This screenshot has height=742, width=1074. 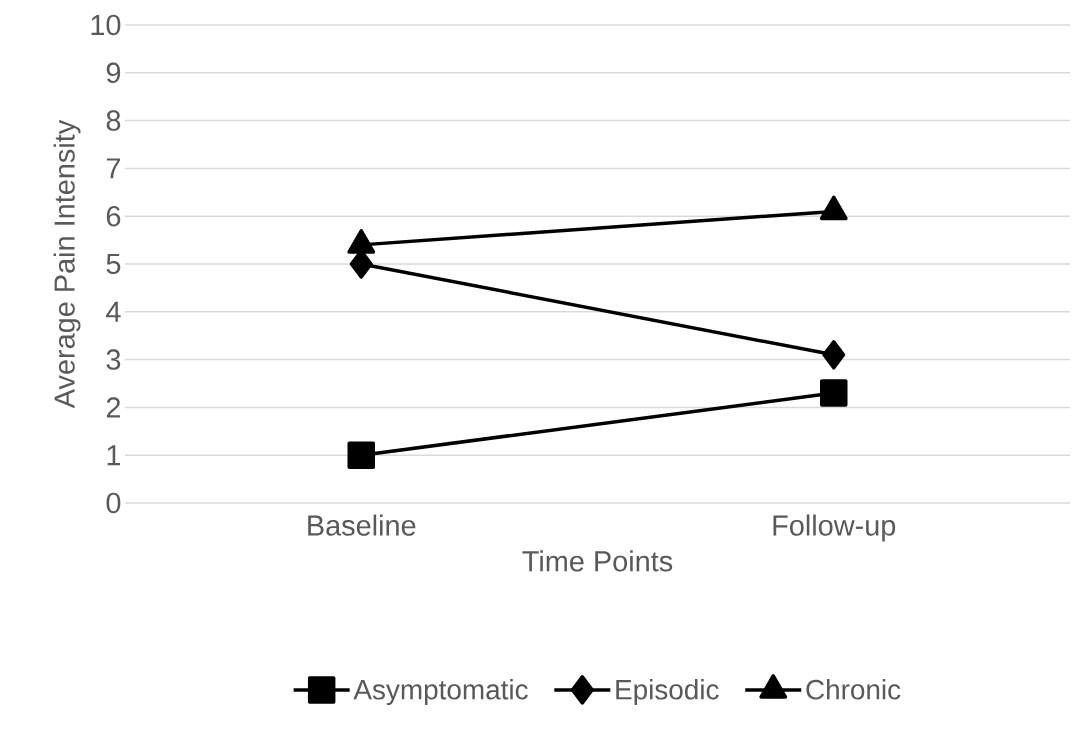 I want to click on legend-label: Asymptomatic, so click(x=440, y=692).